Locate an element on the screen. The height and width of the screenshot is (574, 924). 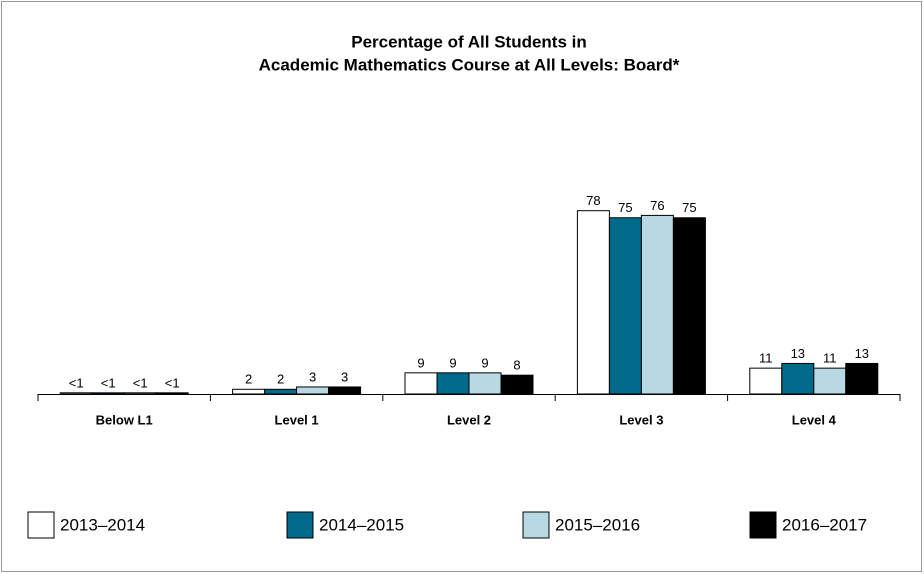
x-tick-label: Level 3 is located at coordinates (641, 419).